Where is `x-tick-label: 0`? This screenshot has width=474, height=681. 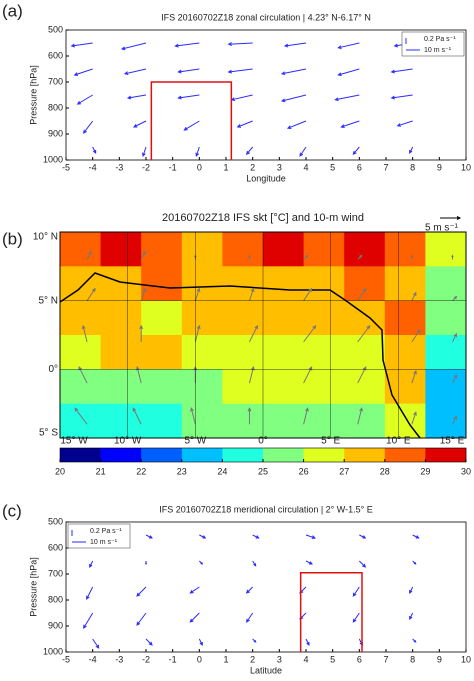
x-tick-label: 0 is located at coordinates (199, 167).